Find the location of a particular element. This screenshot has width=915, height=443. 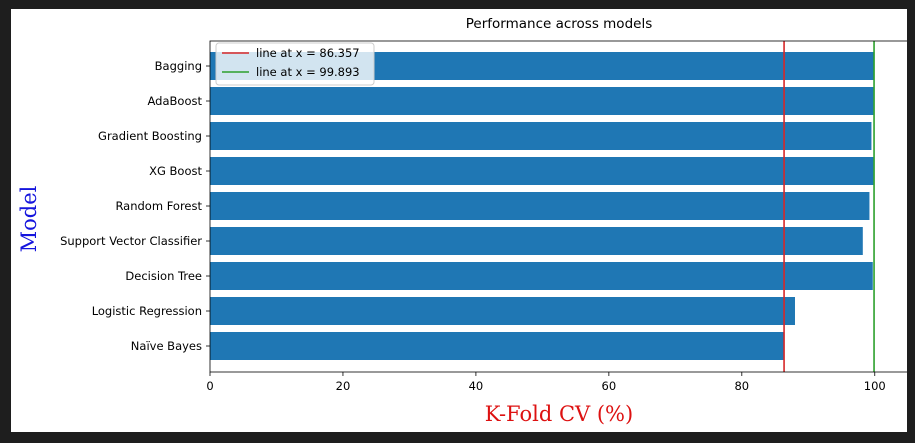

bar-gradient-boosting is located at coordinates (541, 136).